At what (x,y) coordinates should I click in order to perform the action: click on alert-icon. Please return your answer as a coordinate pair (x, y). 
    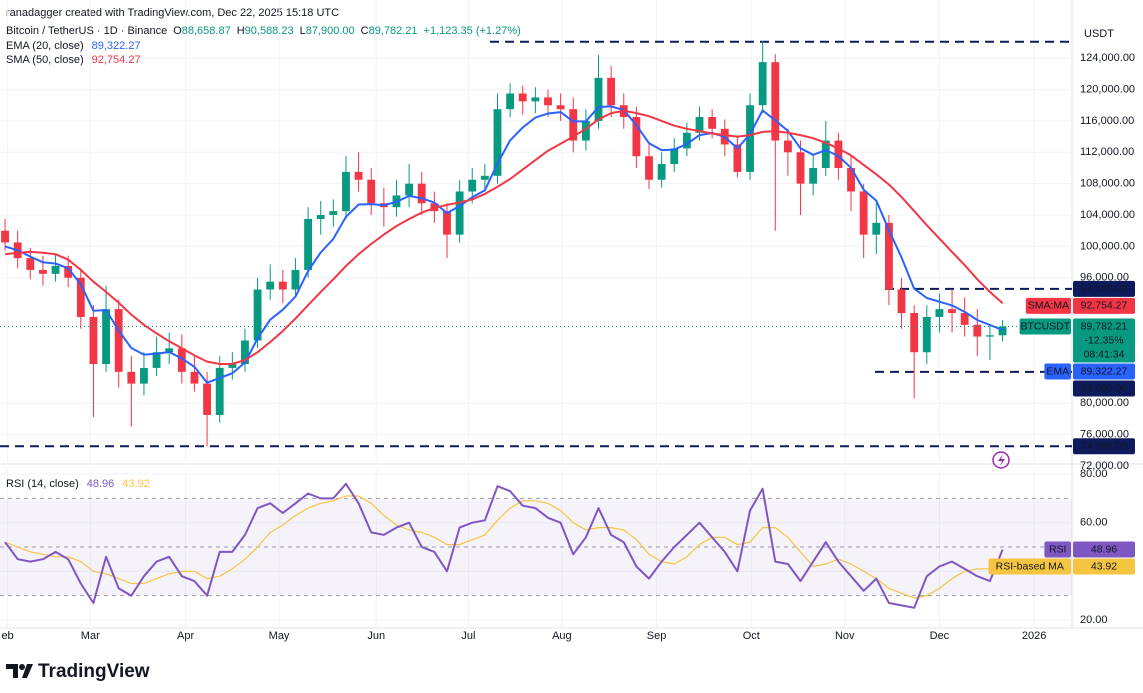
    Looking at the image, I should click on (1001, 460).